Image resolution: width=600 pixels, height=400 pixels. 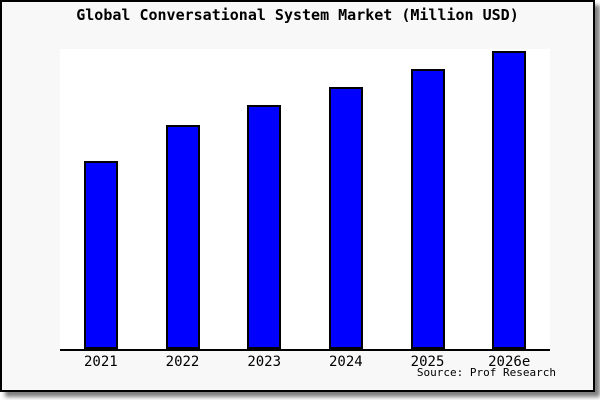 I want to click on x-tick-label: 2022, so click(x=182, y=362).